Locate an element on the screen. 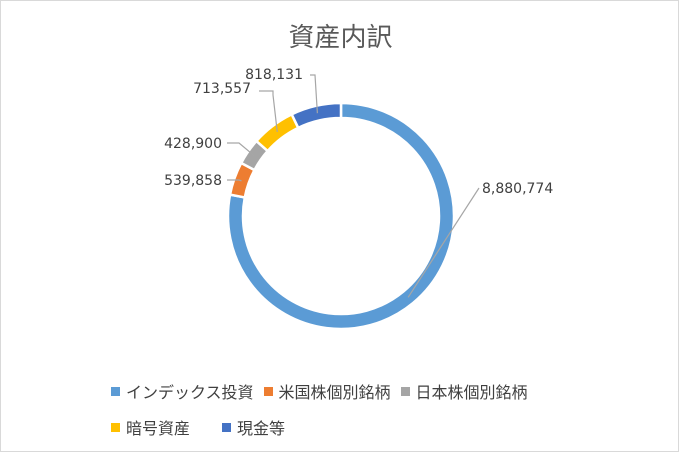 This screenshot has width=679, height=453. chart-title: 資産内訳 is located at coordinates (340, 38).